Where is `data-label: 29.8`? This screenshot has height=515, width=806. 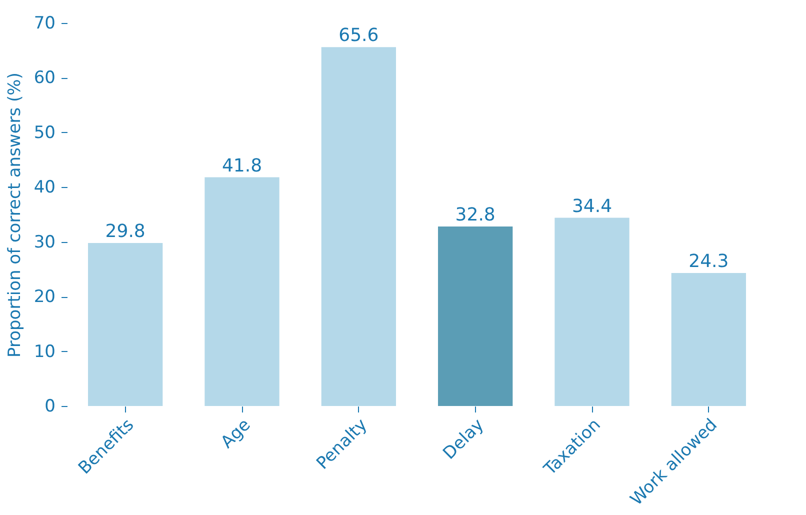
data-label: 29.8 is located at coordinates (125, 231).